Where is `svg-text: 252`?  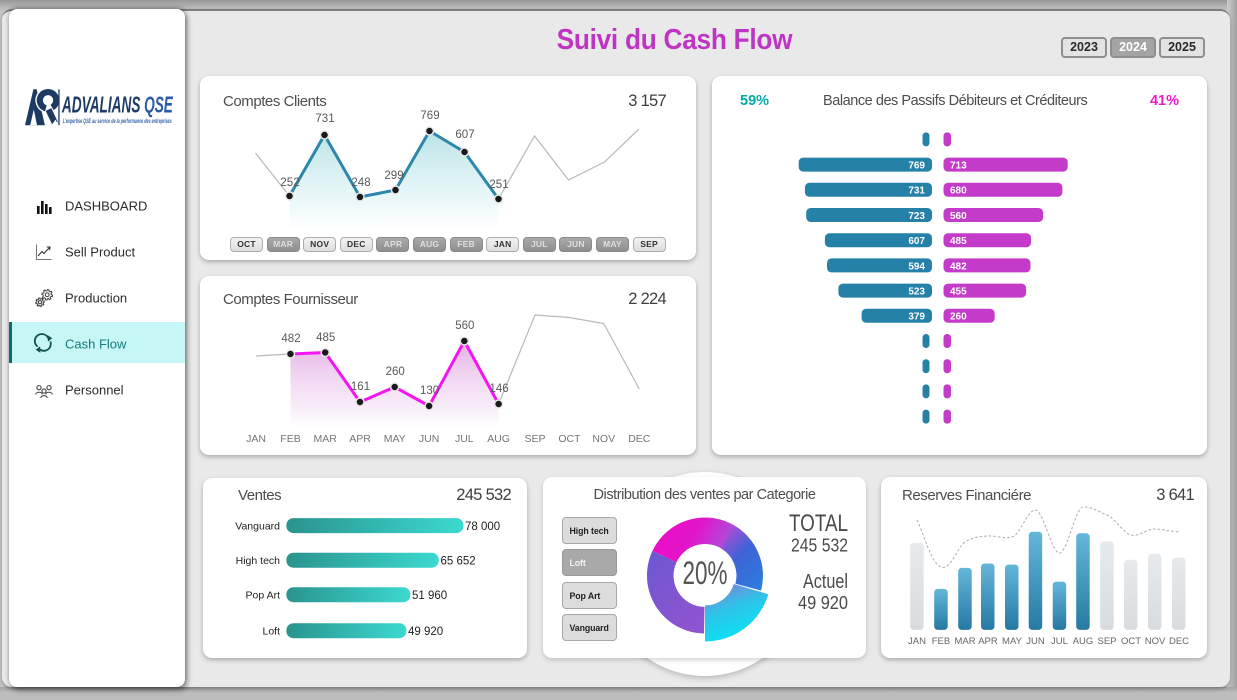 svg-text: 252 is located at coordinates (289, 183).